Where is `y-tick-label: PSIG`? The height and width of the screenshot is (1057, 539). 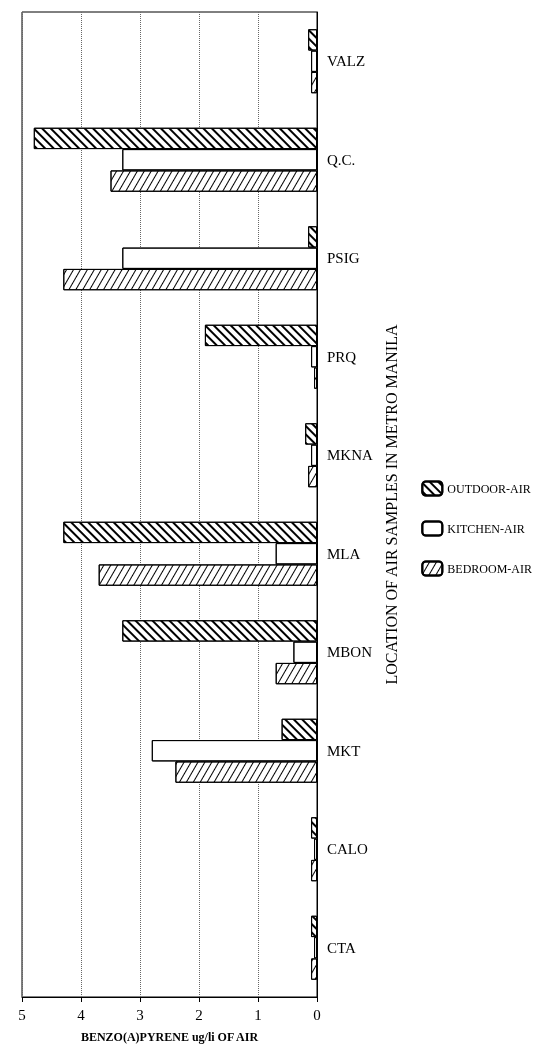
y-tick-label: PSIG is located at coordinates (343, 258).